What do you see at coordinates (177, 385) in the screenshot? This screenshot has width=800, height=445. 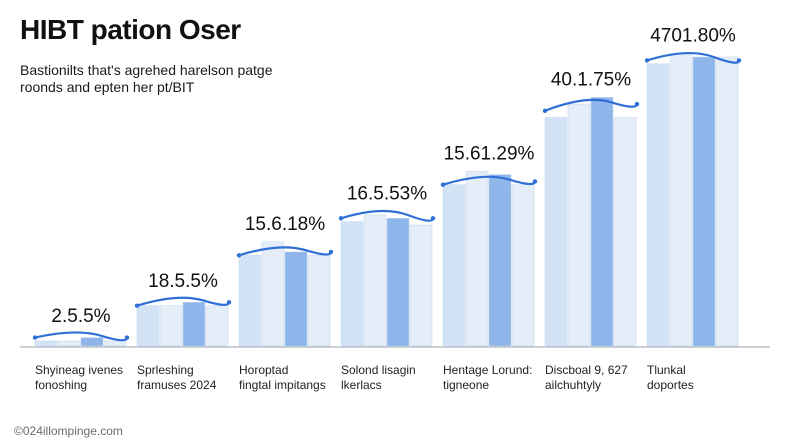 I see `category-label-2-line-2: framuses 2024` at bounding box center [177, 385].